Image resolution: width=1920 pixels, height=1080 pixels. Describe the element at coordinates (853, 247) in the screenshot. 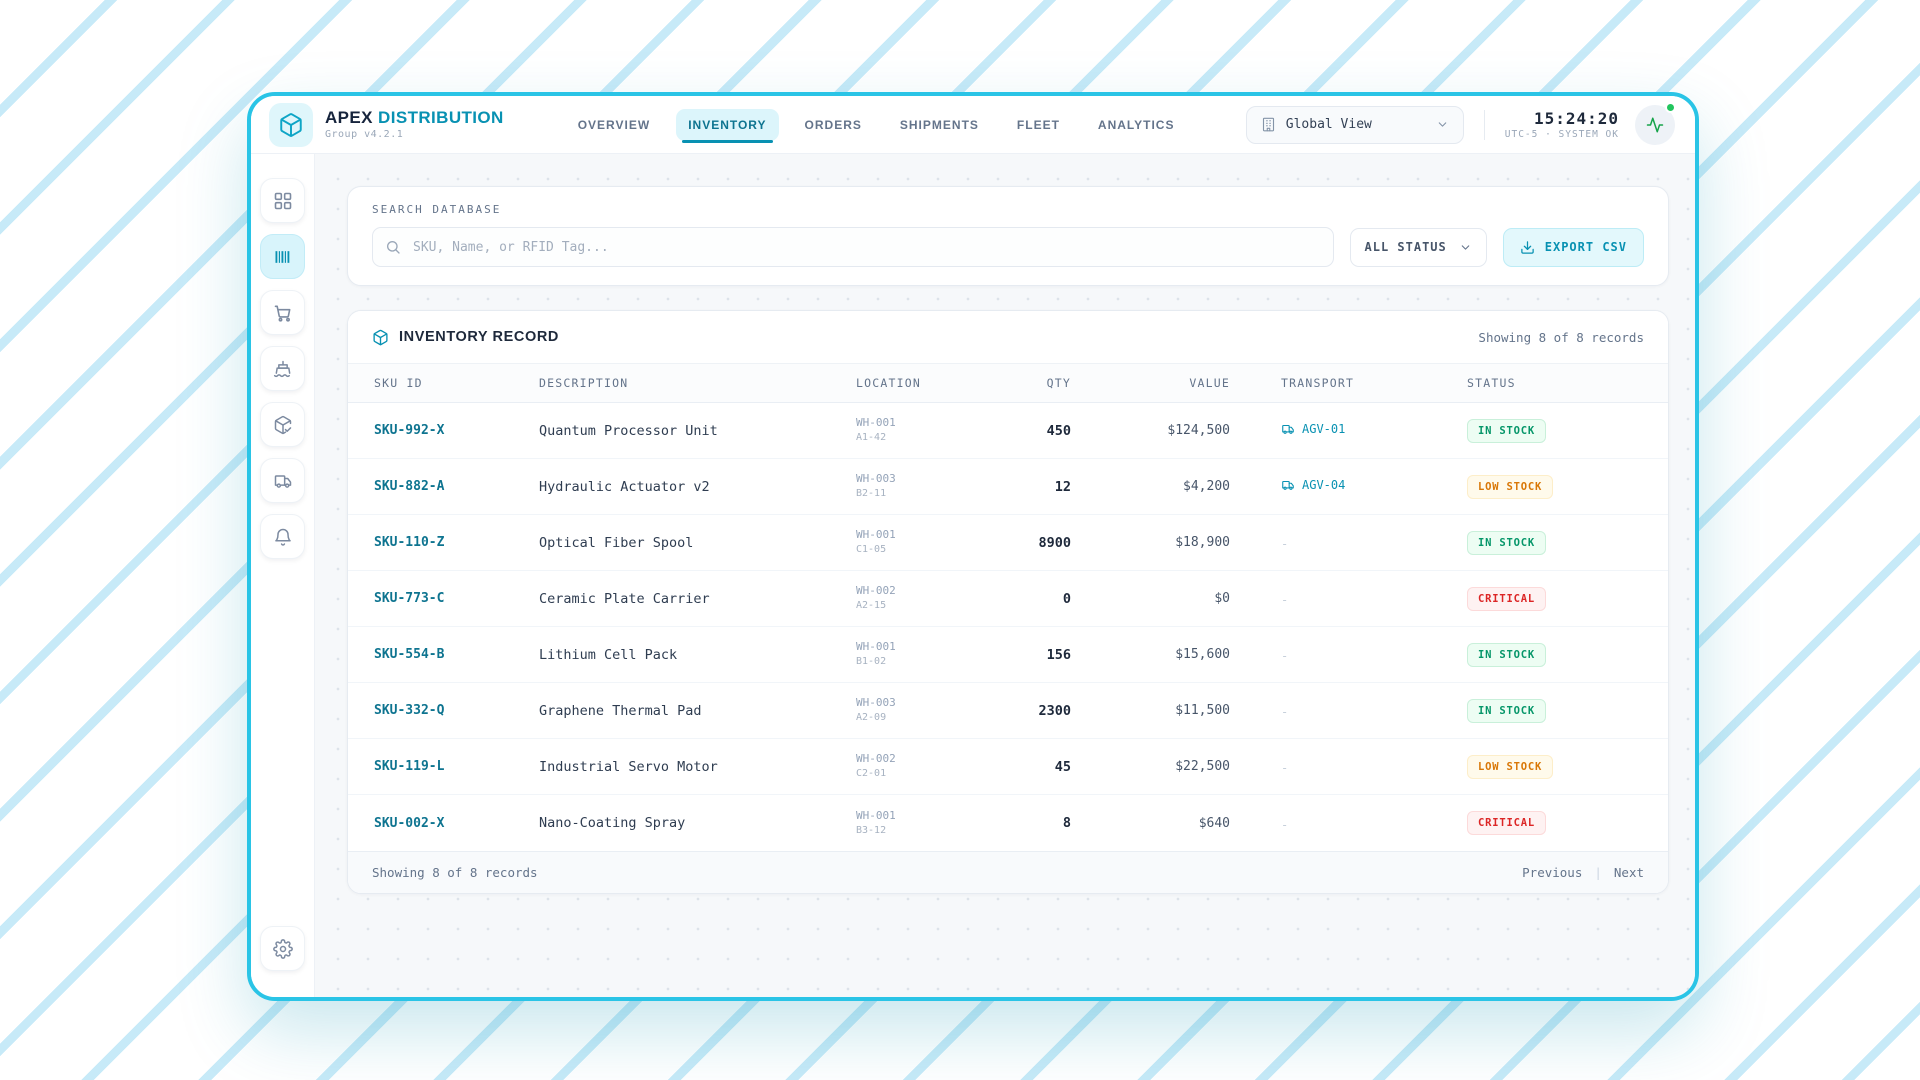

I see `search-input` at that location.